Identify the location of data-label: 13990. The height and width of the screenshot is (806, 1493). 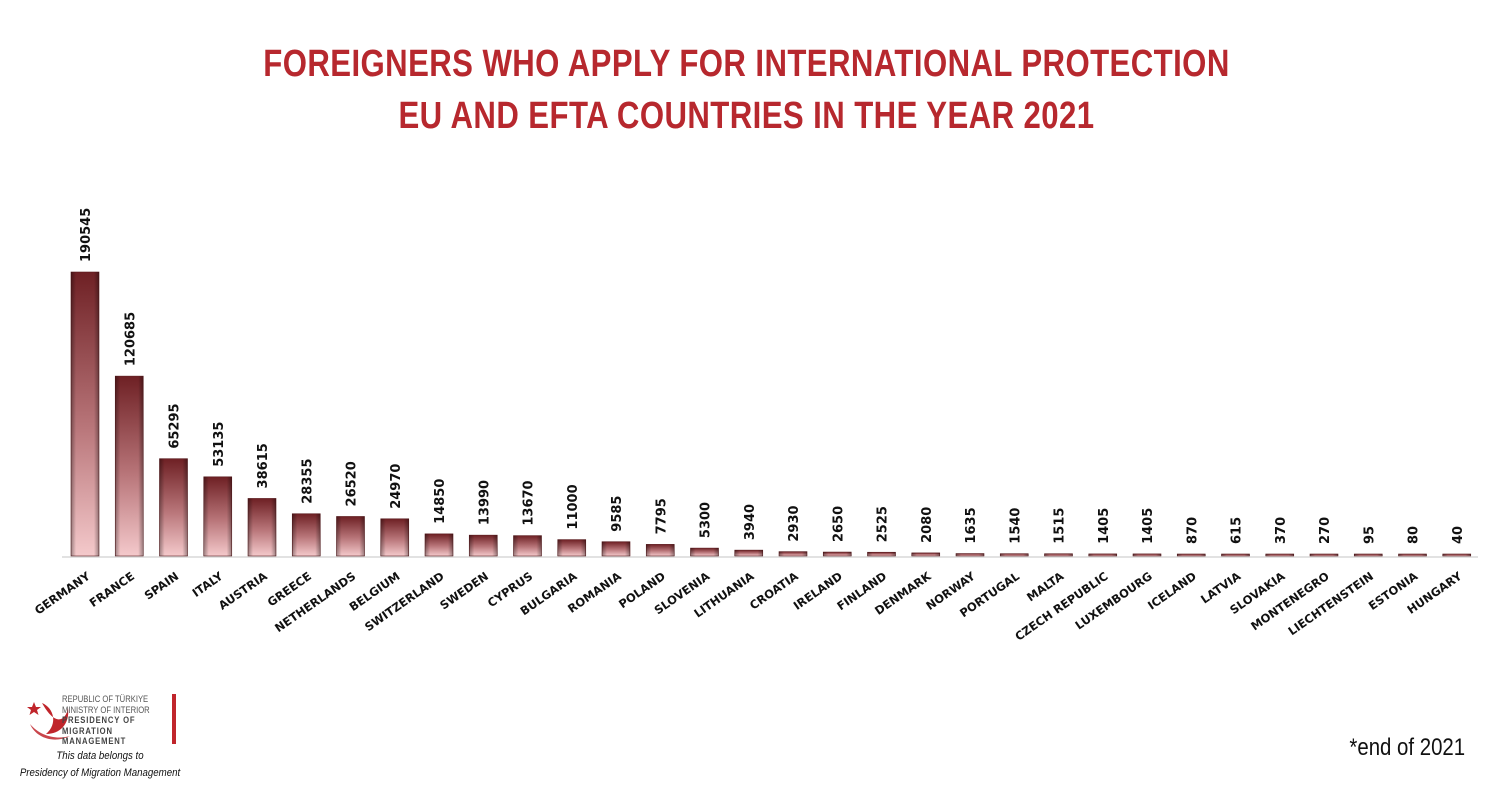
(484, 502).